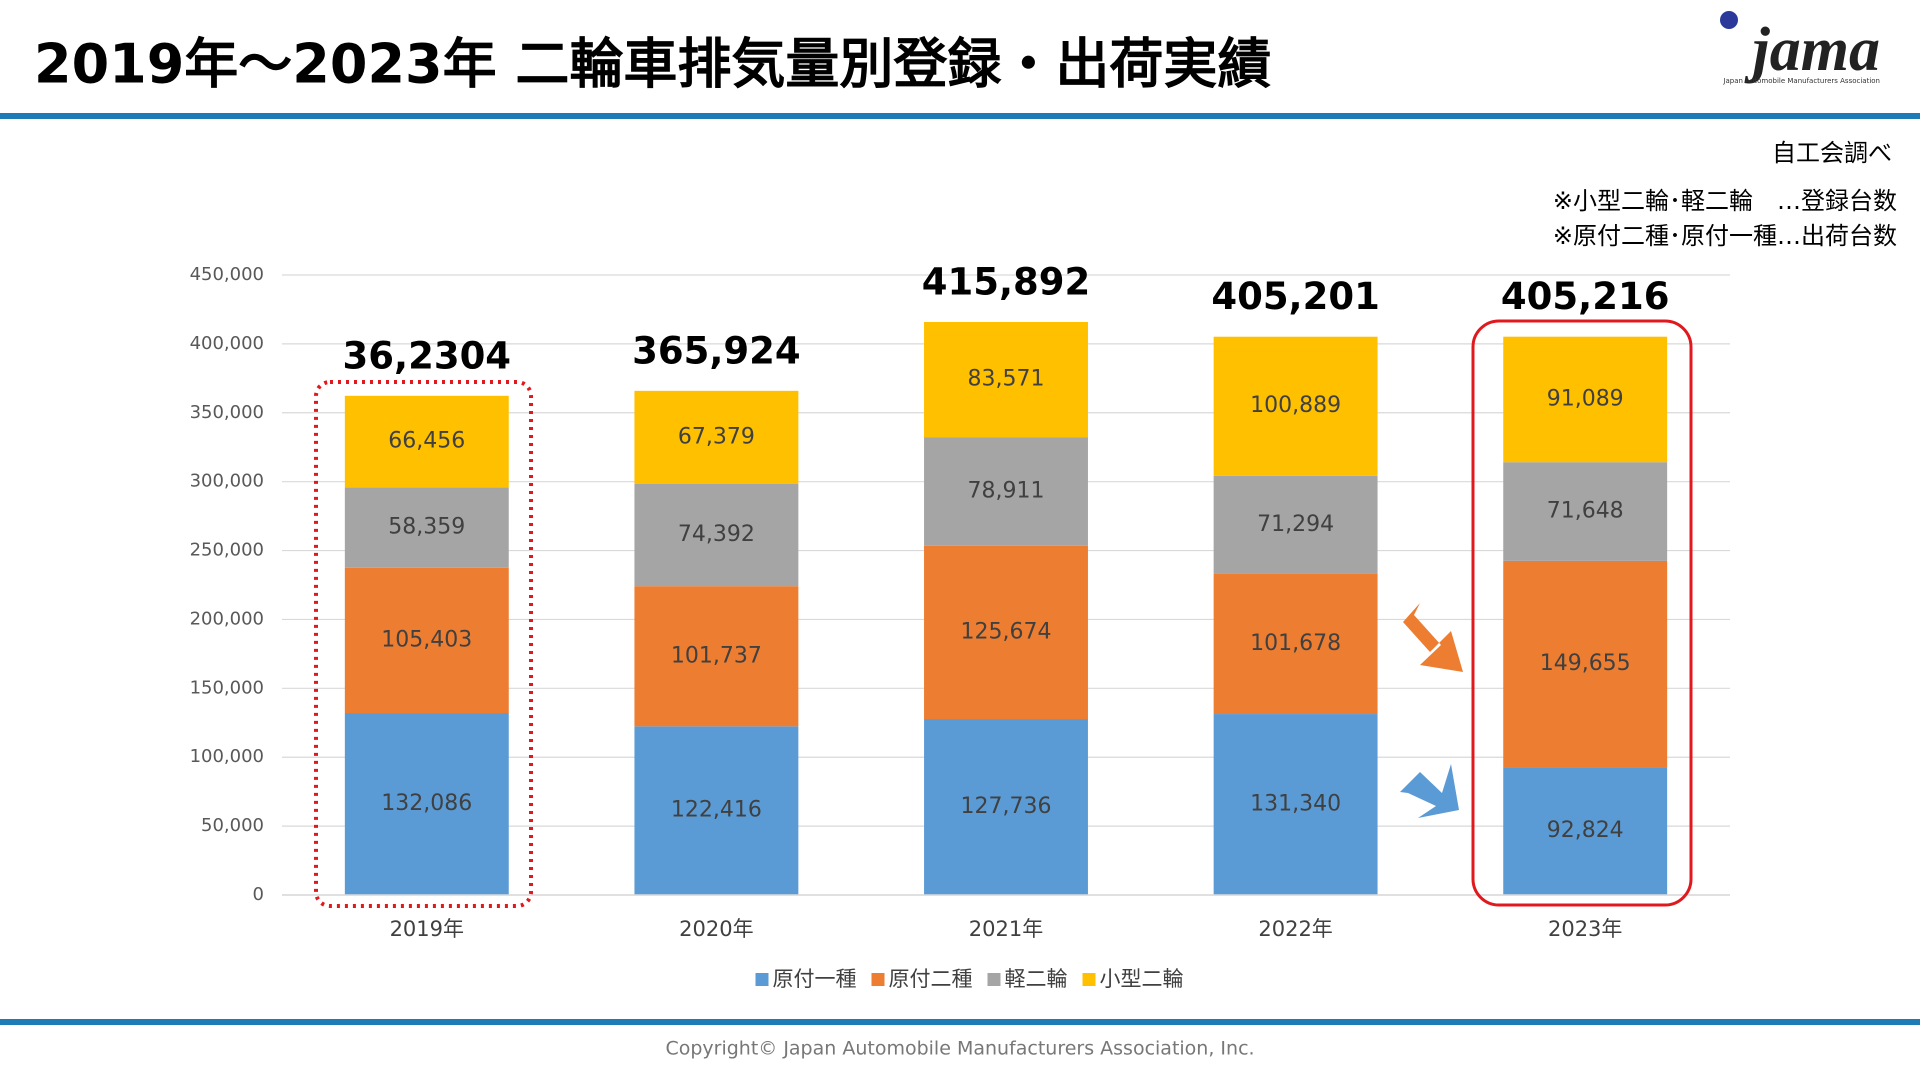  Describe the element at coordinates (258, 894) in the screenshot. I see `y-tick-label: 0` at that location.